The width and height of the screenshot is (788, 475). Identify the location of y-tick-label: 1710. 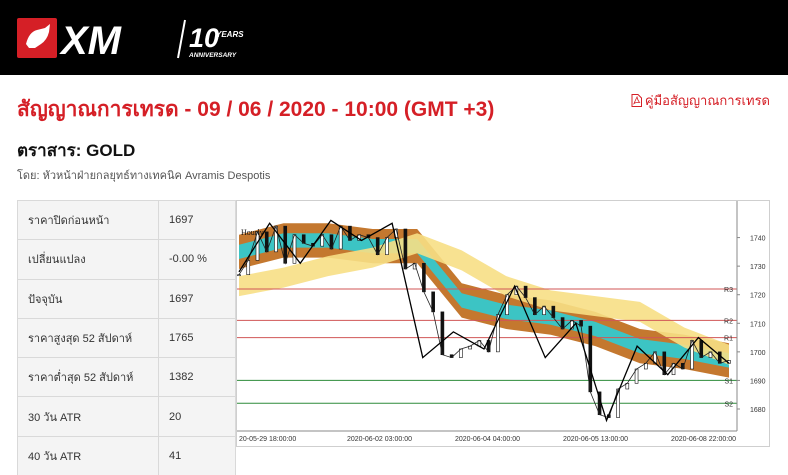
(758, 324).